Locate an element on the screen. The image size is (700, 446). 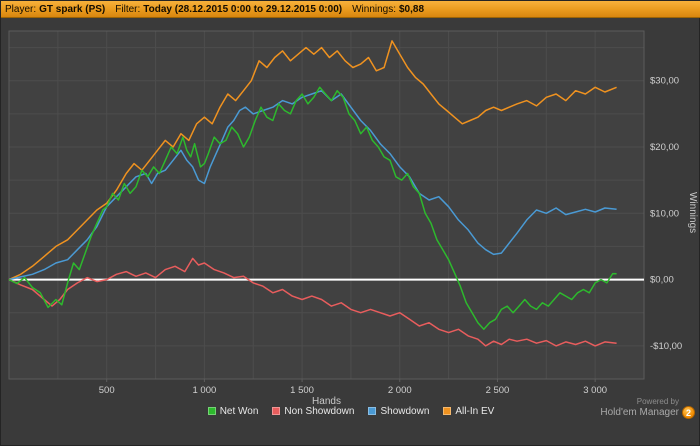
x-tick-label: 500 is located at coordinates (107, 390).